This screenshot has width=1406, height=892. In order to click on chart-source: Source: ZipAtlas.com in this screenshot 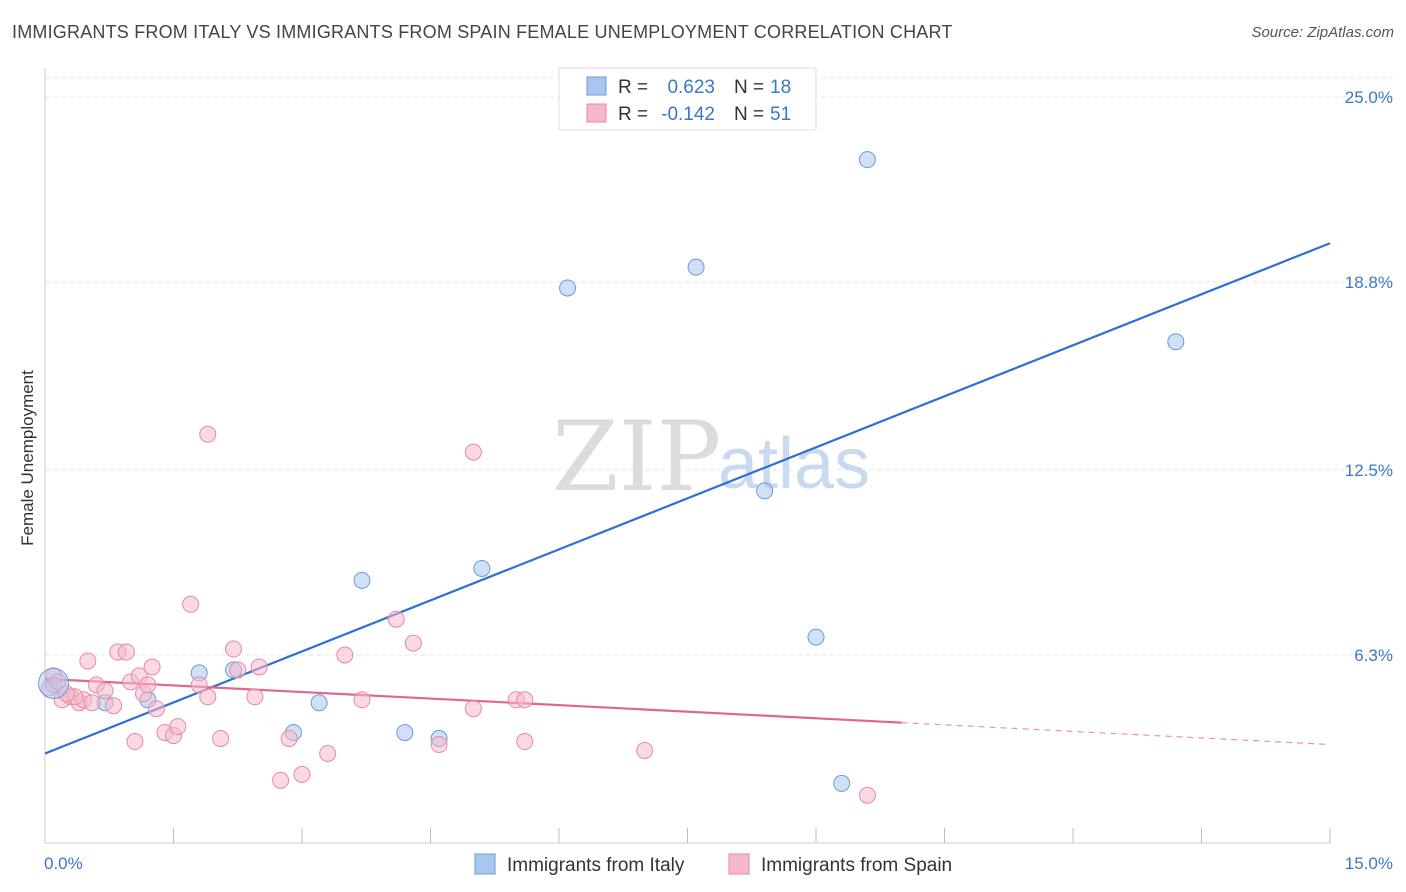, I will do `click(1322, 32)`.